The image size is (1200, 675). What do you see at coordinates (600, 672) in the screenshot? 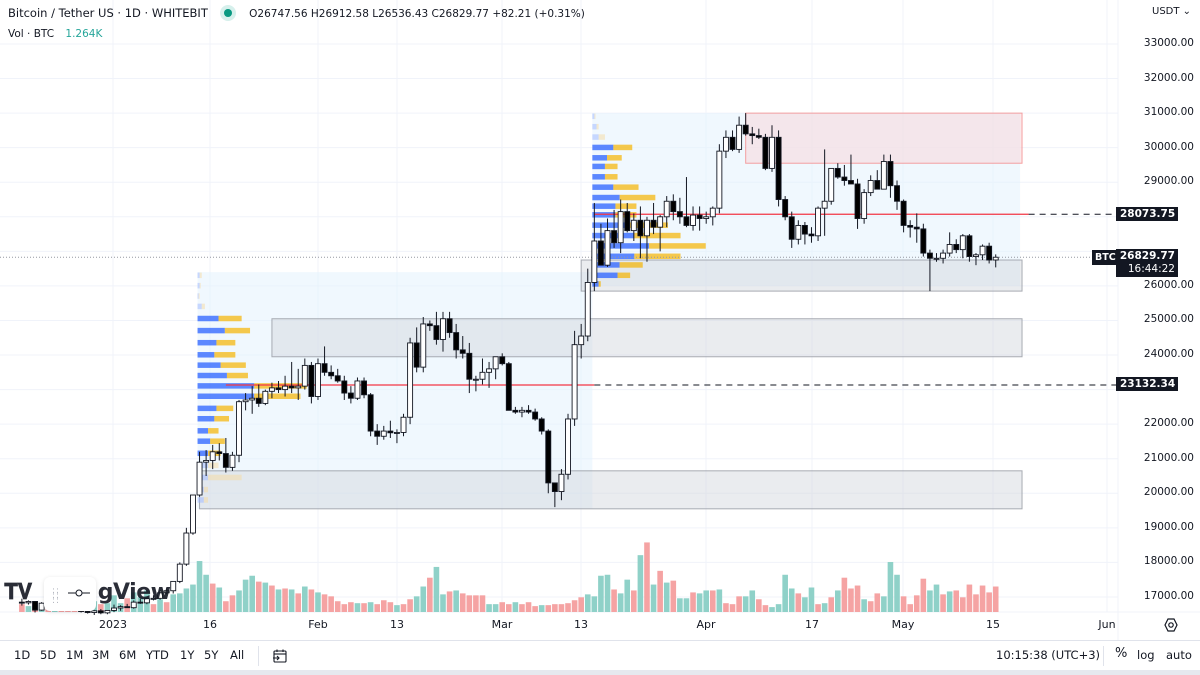
I see `footer-strip` at bounding box center [600, 672].